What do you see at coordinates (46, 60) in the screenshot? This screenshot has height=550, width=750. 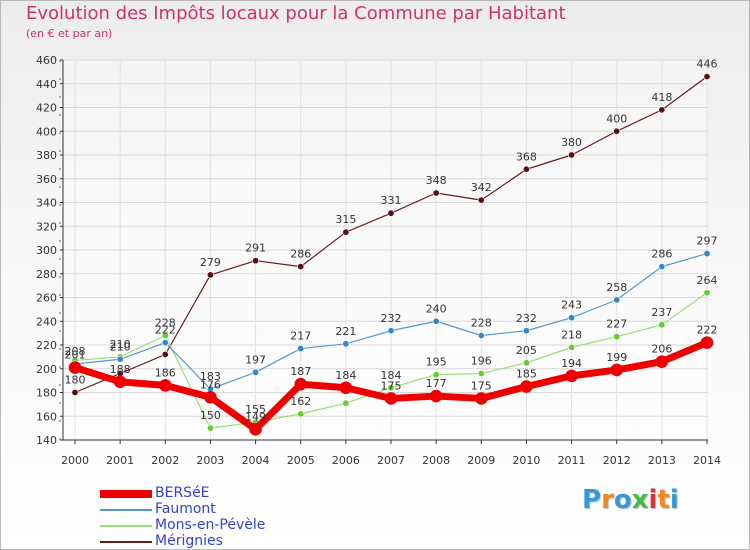 I see `y-tick-label: 460` at bounding box center [46, 60].